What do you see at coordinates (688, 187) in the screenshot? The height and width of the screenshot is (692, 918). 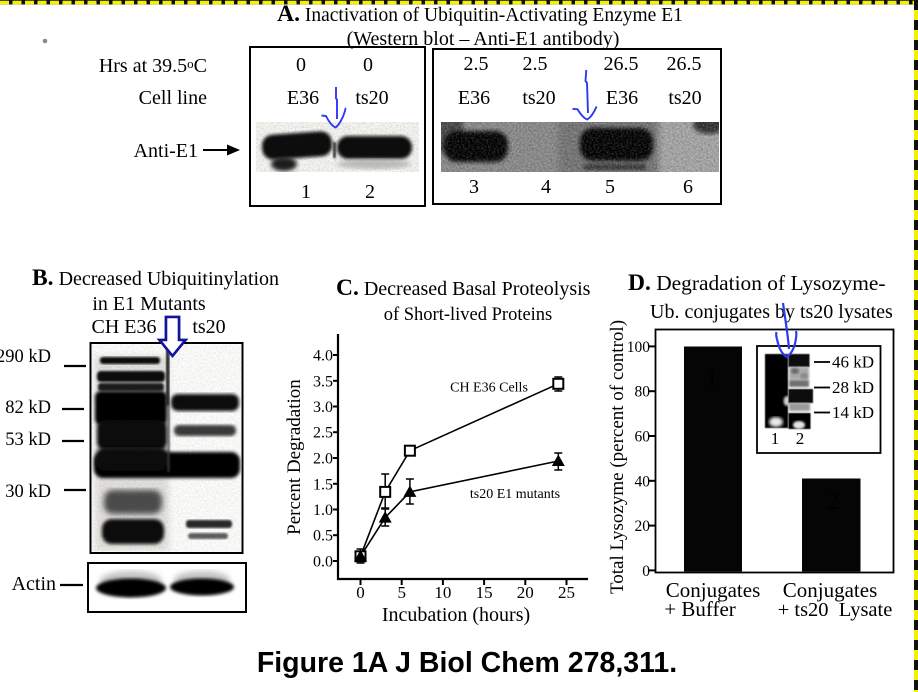 I see `svg-text: 6` at bounding box center [688, 187].